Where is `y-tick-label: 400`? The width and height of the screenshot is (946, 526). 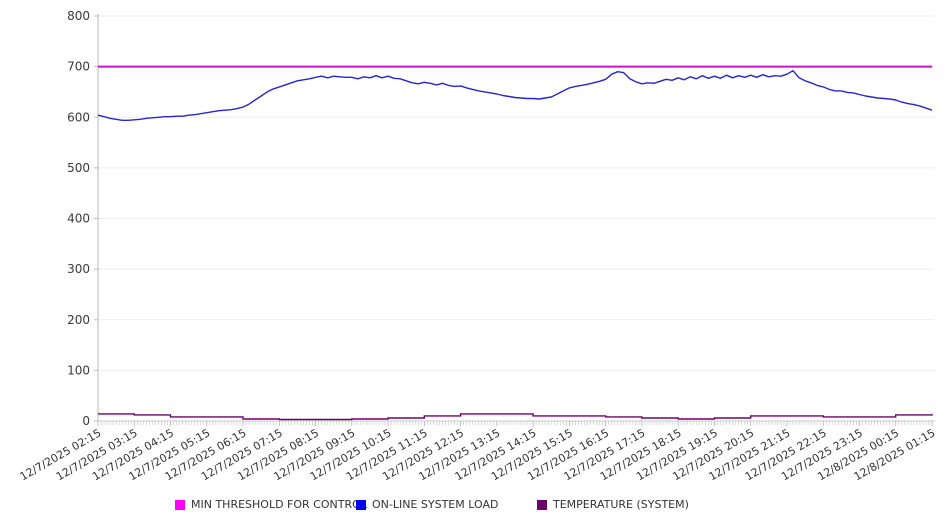
y-tick-label: 400 is located at coordinates (78, 219).